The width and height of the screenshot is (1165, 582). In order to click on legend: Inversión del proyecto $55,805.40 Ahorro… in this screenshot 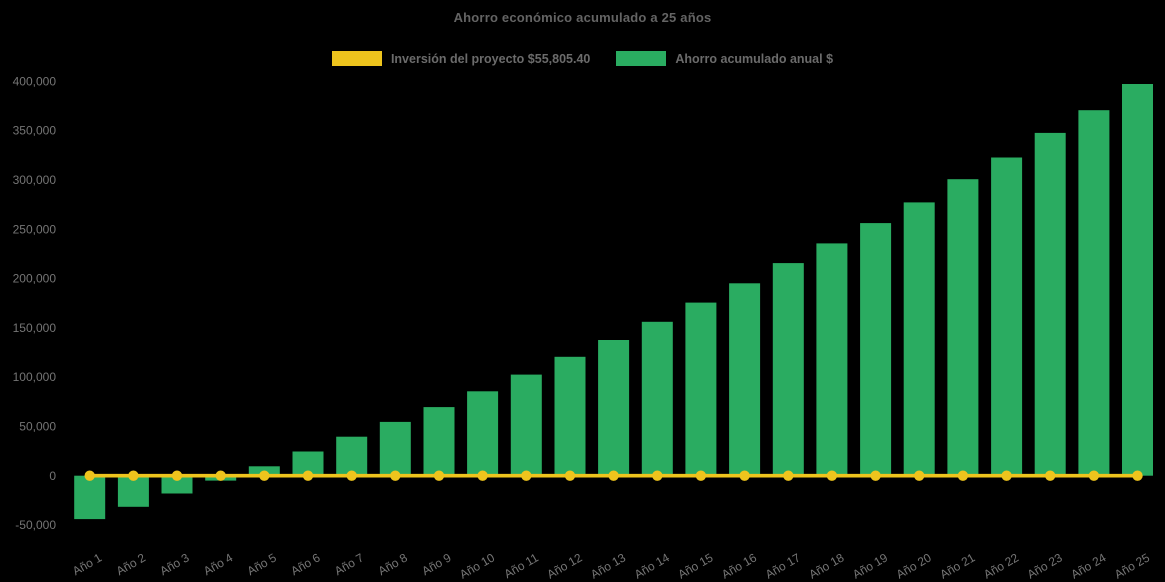, I will do `click(582, 58)`.